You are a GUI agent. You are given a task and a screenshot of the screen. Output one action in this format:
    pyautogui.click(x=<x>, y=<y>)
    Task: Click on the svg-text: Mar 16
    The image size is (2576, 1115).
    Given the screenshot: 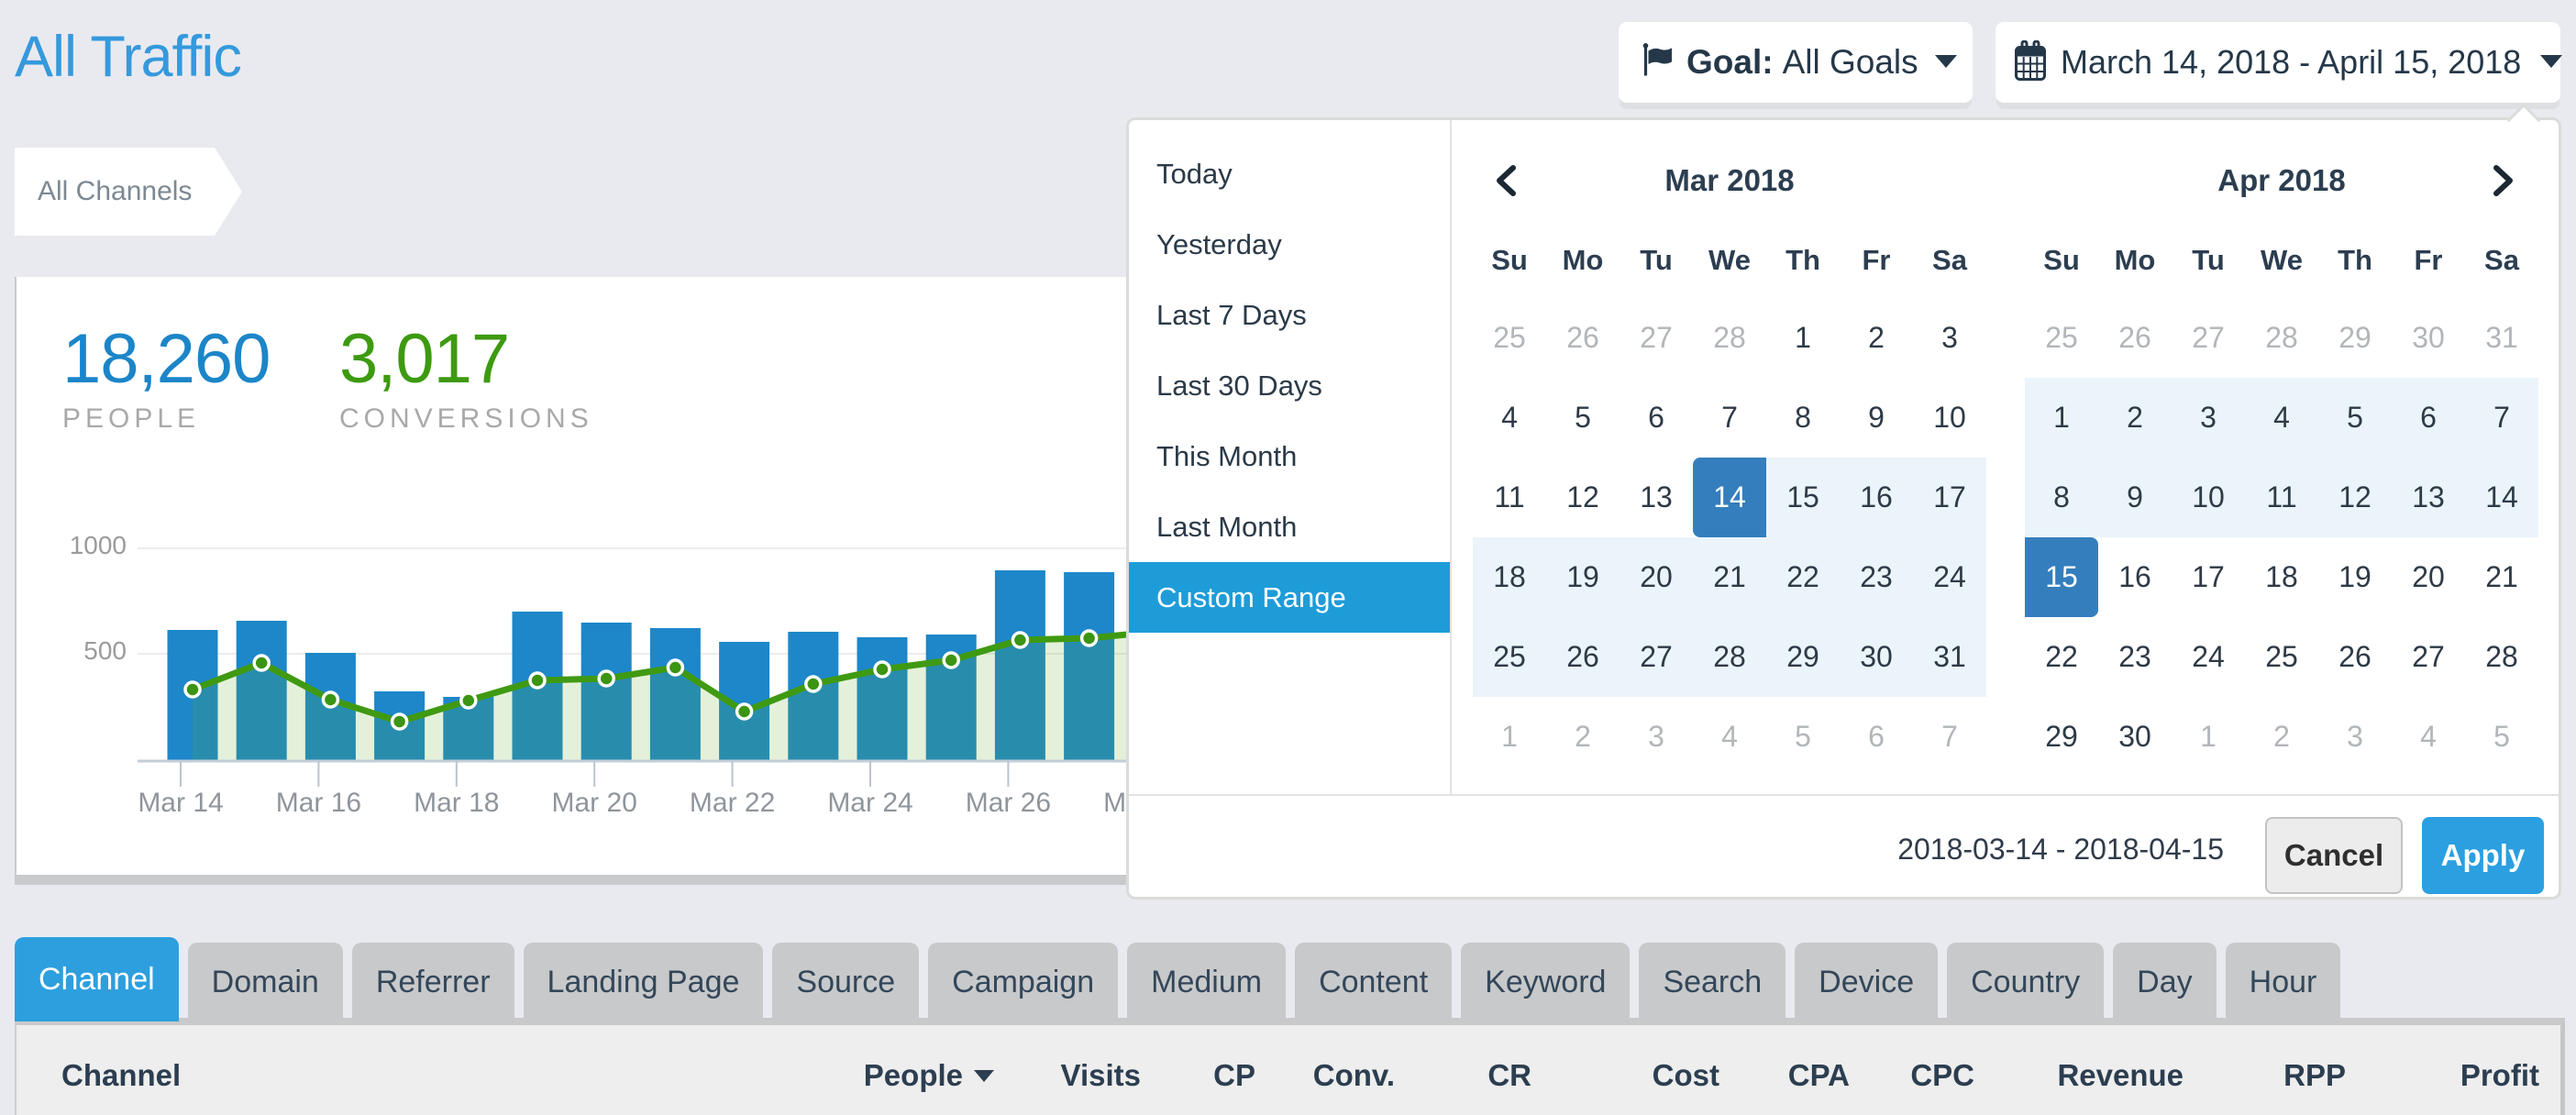 What is the action you would take?
    pyautogui.click(x=318, y=803)
    